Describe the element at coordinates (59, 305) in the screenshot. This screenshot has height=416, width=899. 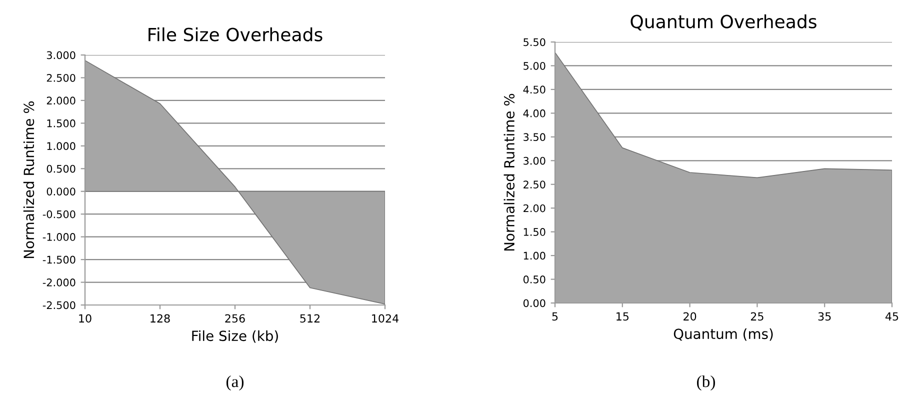
I see `y-tick-label: -2.500` at that location.